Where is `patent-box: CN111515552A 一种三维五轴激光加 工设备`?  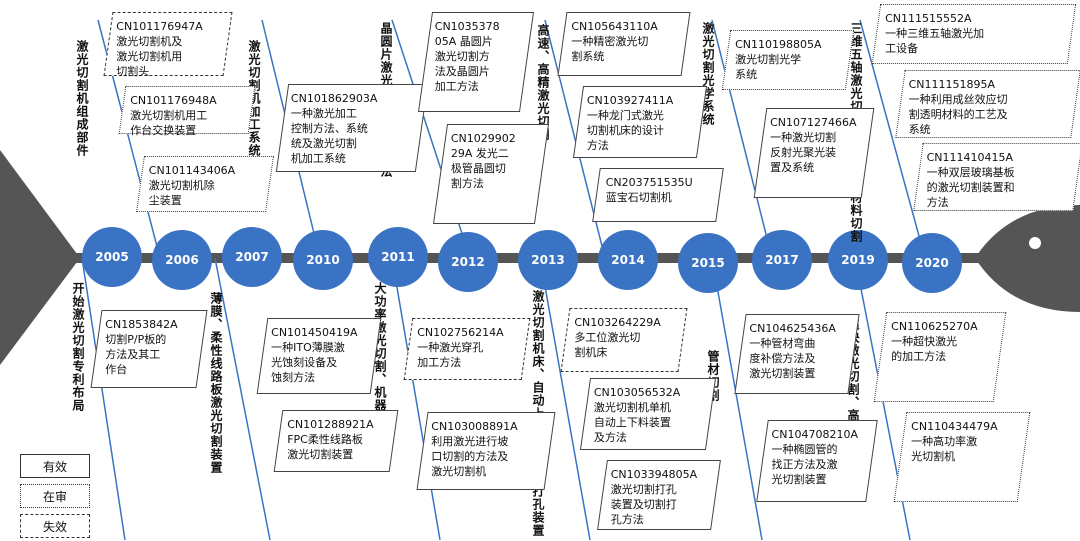 patent-box: CN111515552A 一种三维五轴激光加 工设备 is located at coordinates (974, 34).